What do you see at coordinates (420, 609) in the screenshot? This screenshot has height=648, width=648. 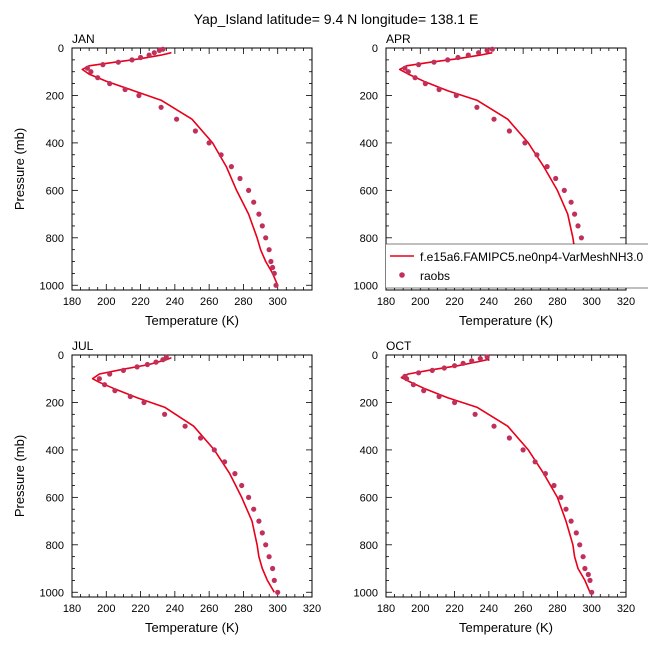 I see `x-tick-label: 200` at bounding box center [420, 609].